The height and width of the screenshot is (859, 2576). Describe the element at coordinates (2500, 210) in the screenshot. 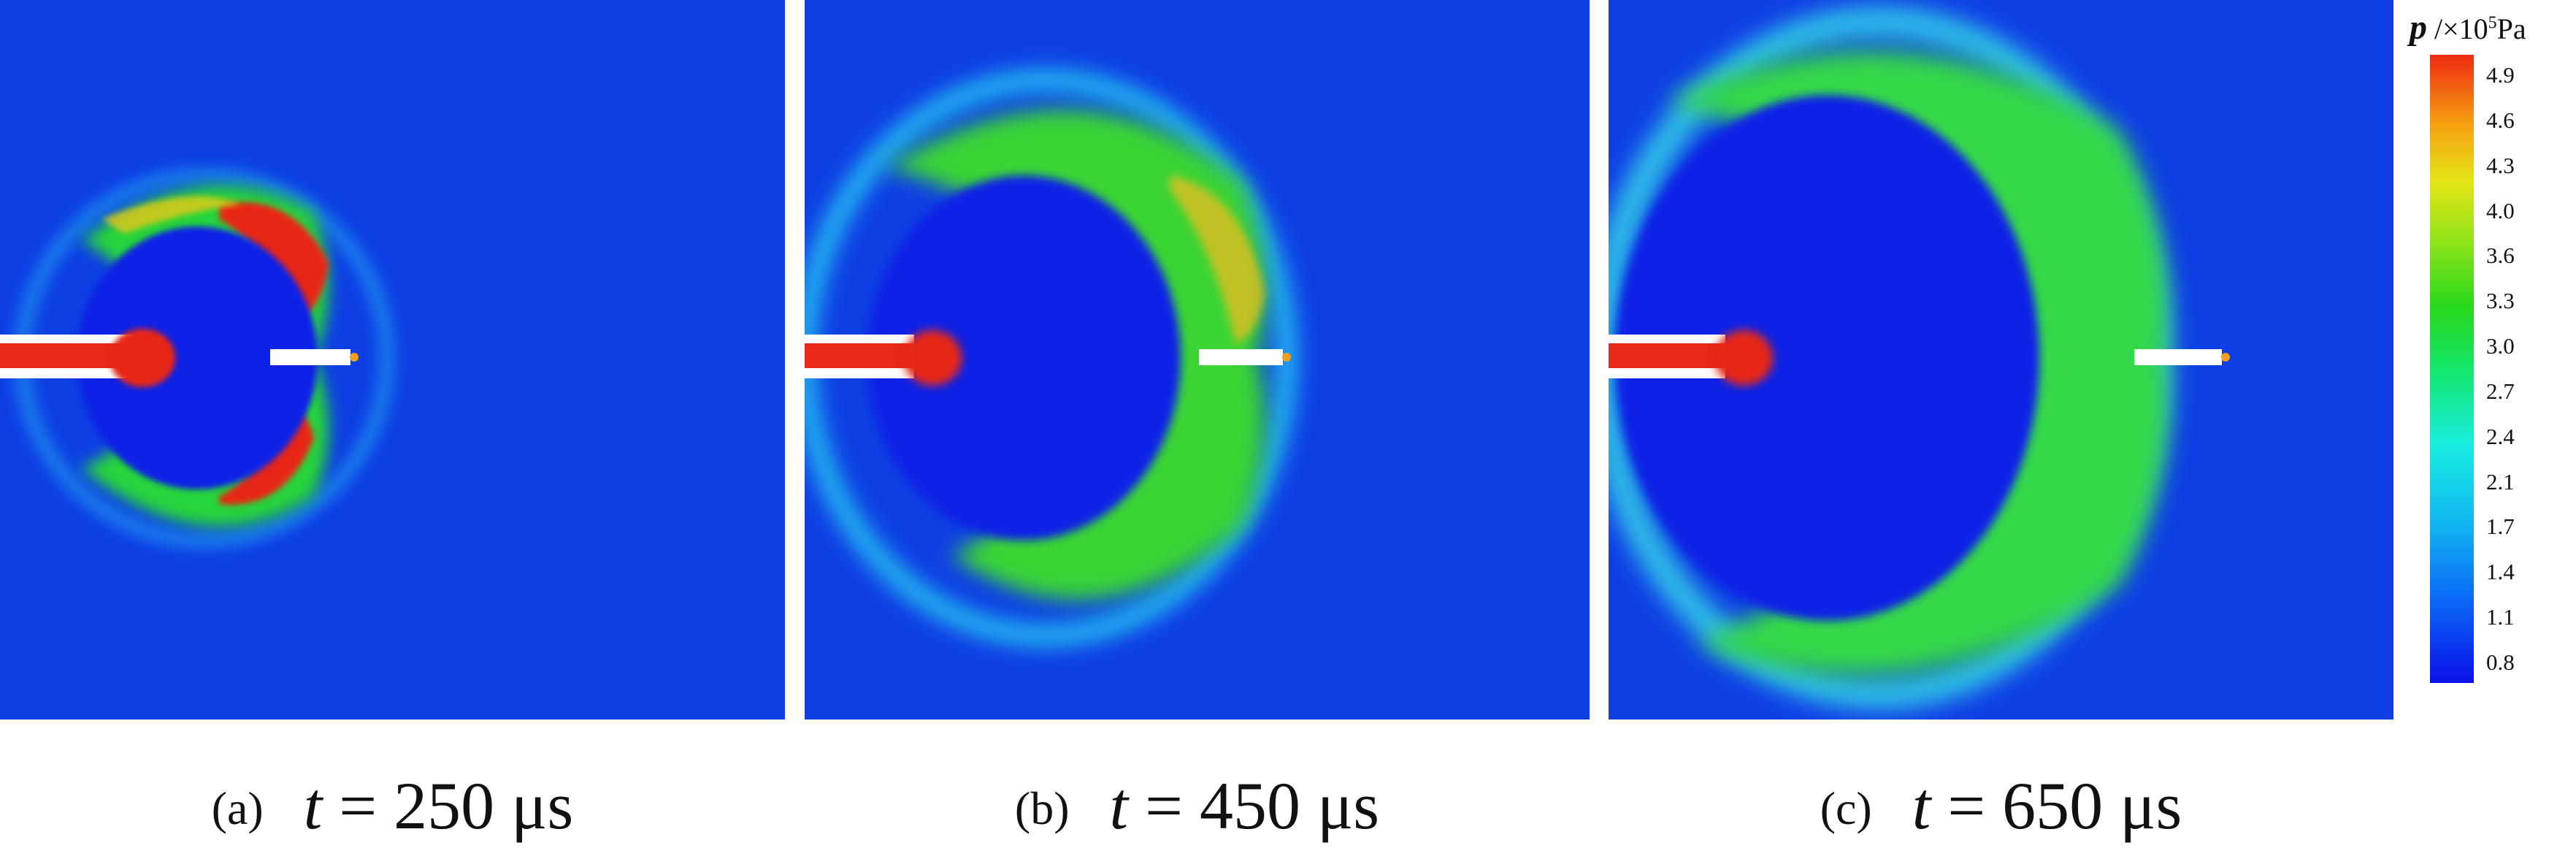

I see `colorbar-tick-label: 4.0` at that location.